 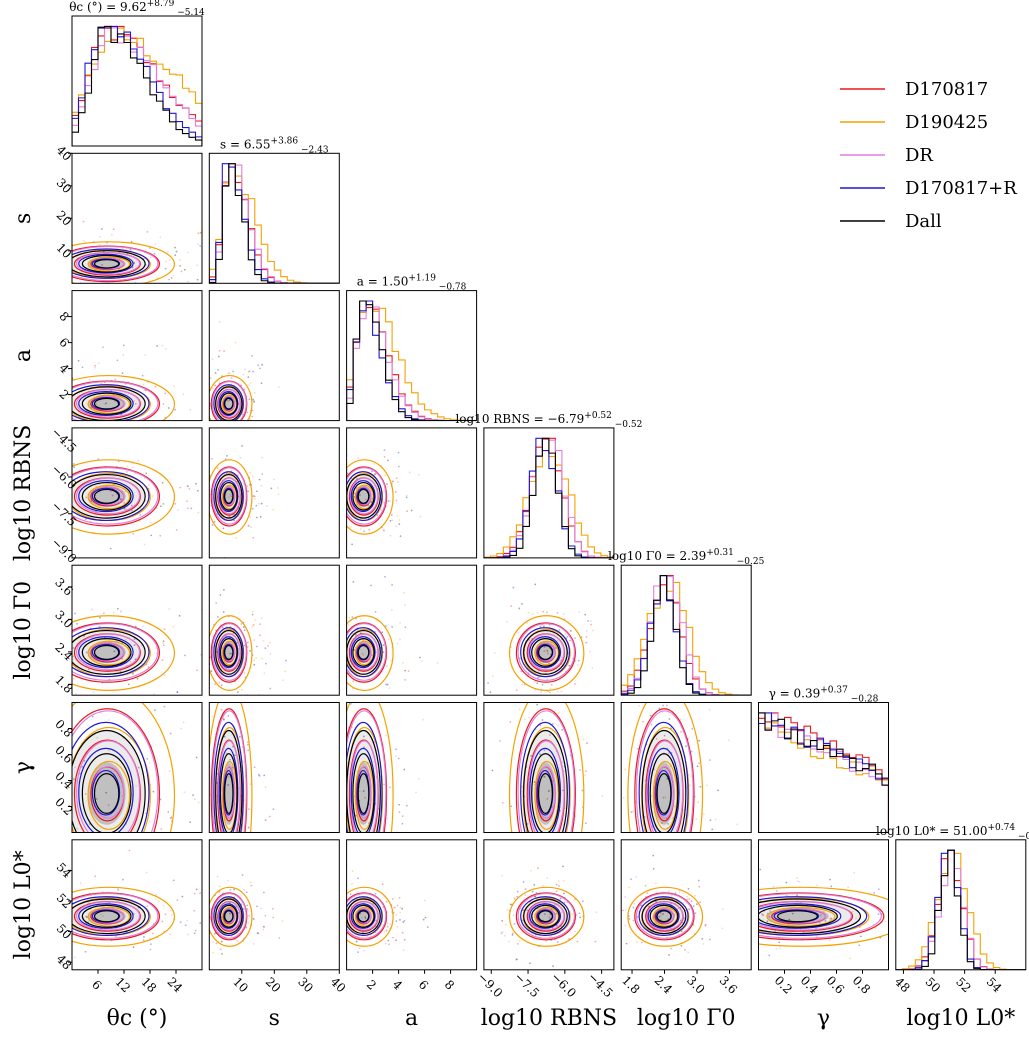 What do you see at coordinates (137, 1018) in the screenshot?
I see `x-axis-label-theta_c: θc (°)` at bounding box center [137, 1018].